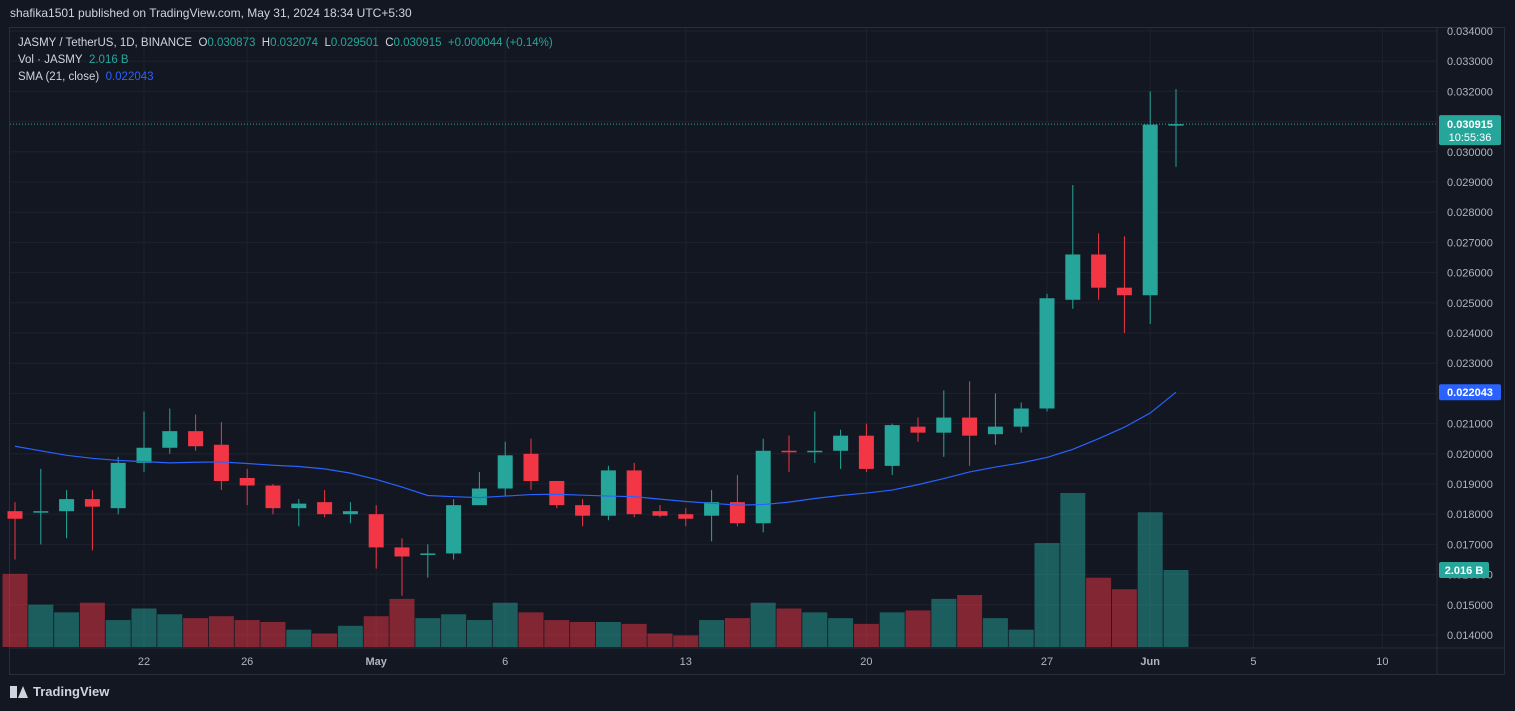  I want to click on price-tick-label: 0.028000, so click(1470, 213).